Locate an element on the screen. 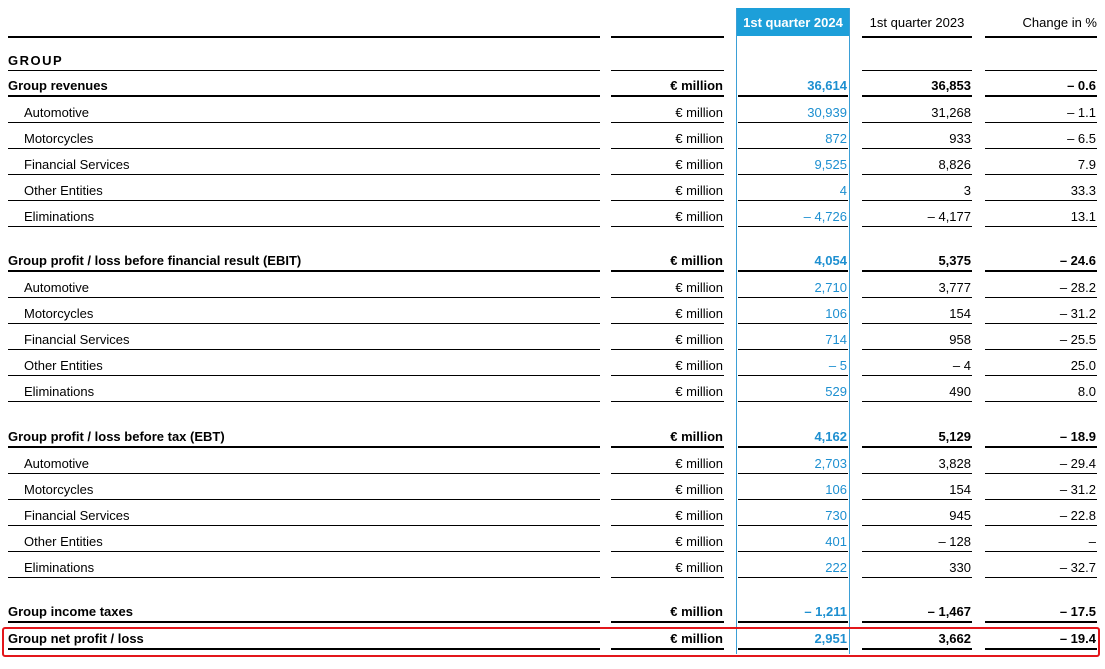  row-value-previous: – 4,177 is located at coordinates (917, 216).